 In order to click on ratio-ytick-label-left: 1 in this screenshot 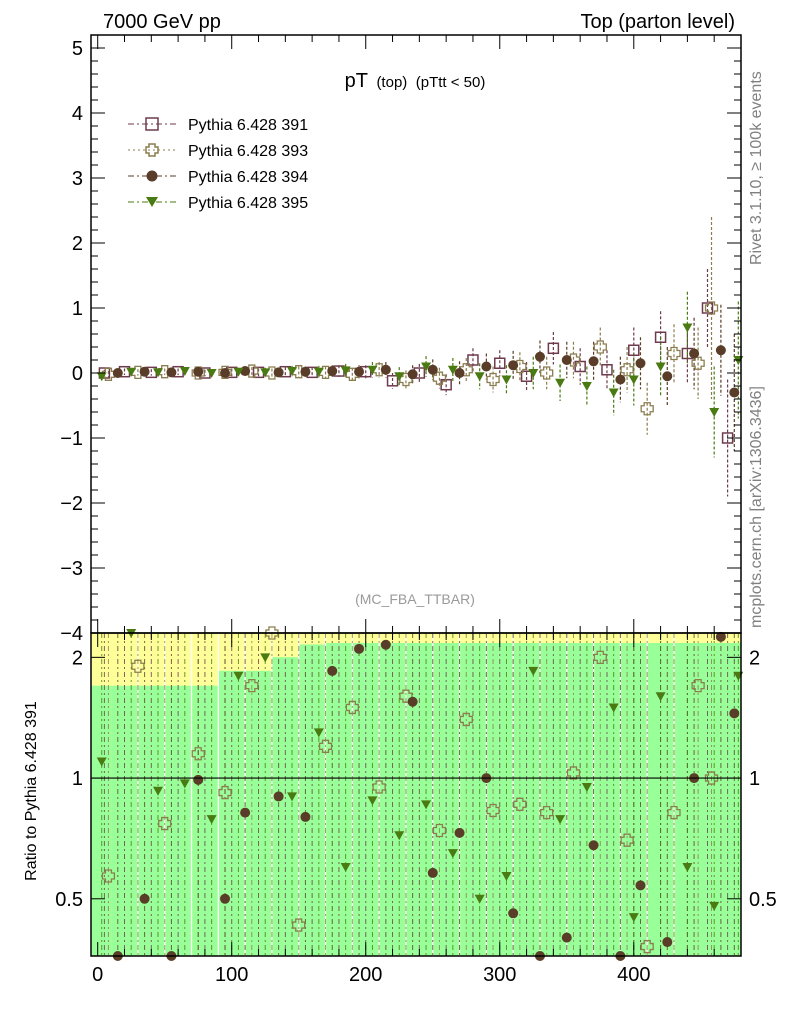, I will do `click(77, 779)`.